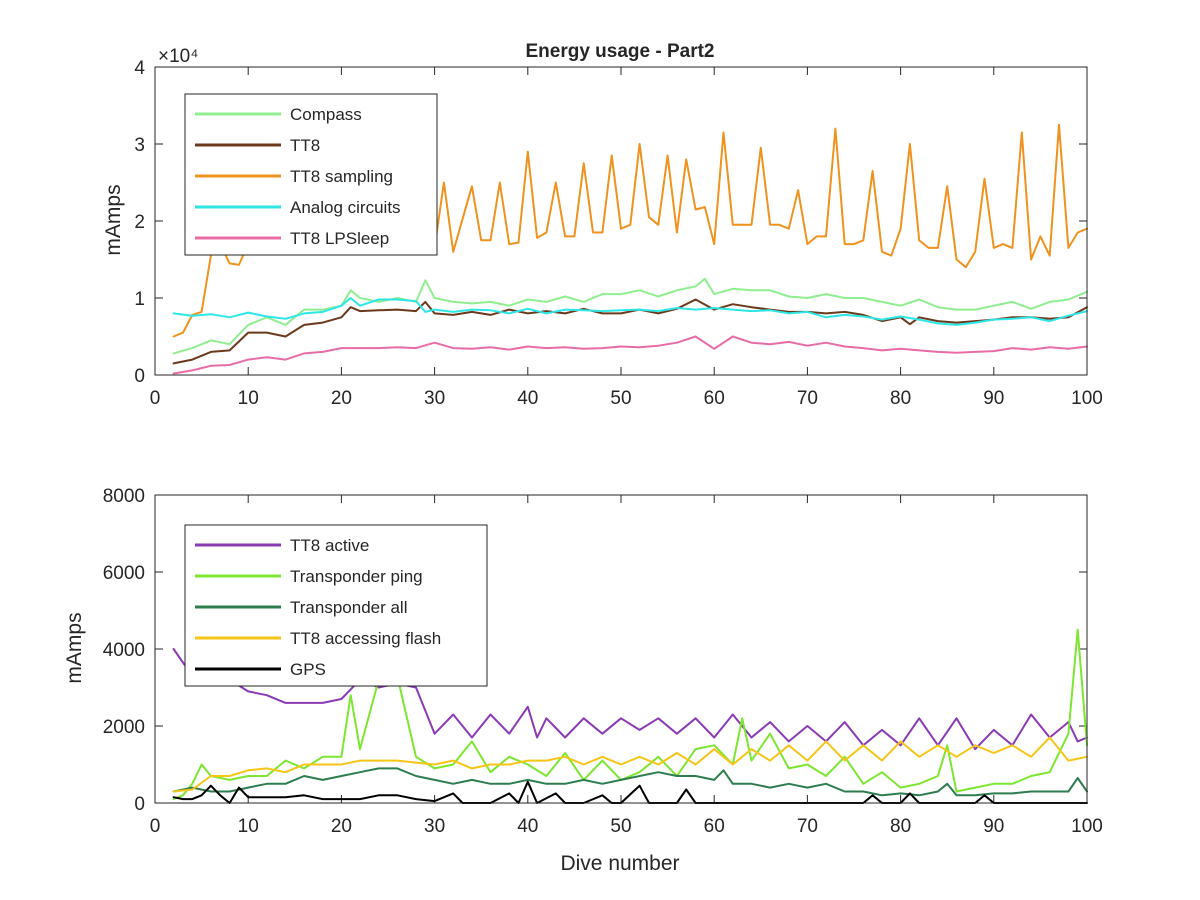 This screenshot has width=1200, height=900. What do you see at coordinates (619, 51) in the screenshot?
I see `top-plot-title: Energy usage - Part2` at bounding box center [619, 51].